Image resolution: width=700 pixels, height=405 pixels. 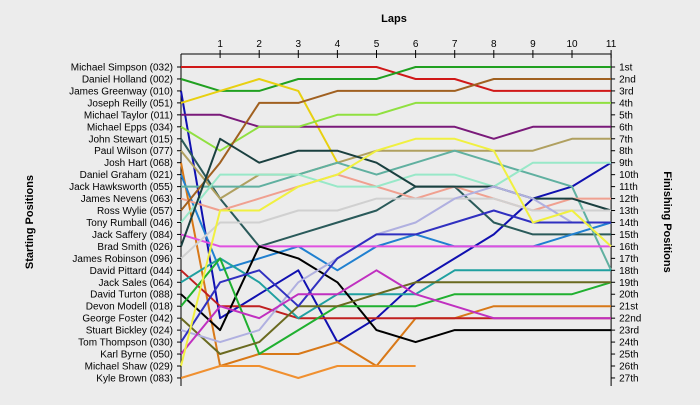 What do you see at coordinates (628, 283) in the screenshot?
I see `finishing-position-label: 19th` at bounding box center [628, 283].